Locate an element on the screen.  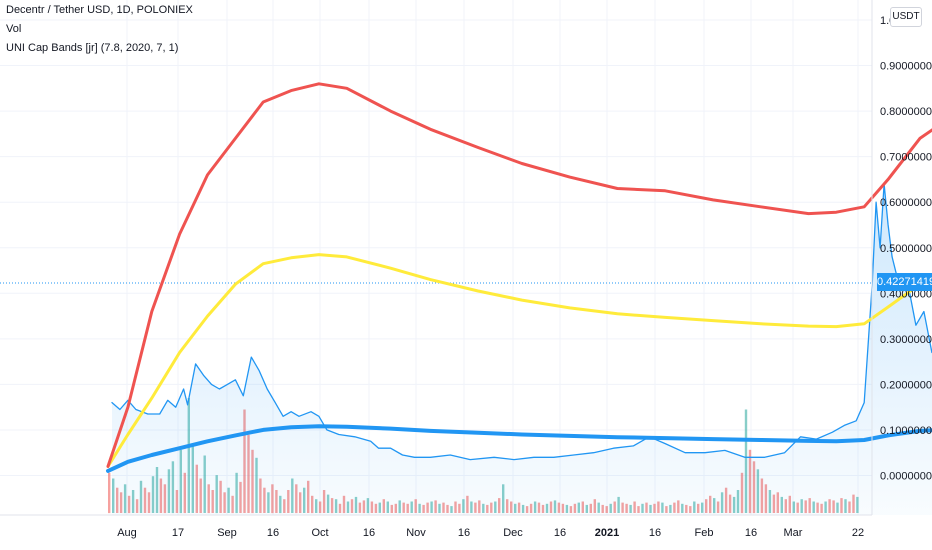
x-tick-label: 2021 is located at coordinates (607, 533).